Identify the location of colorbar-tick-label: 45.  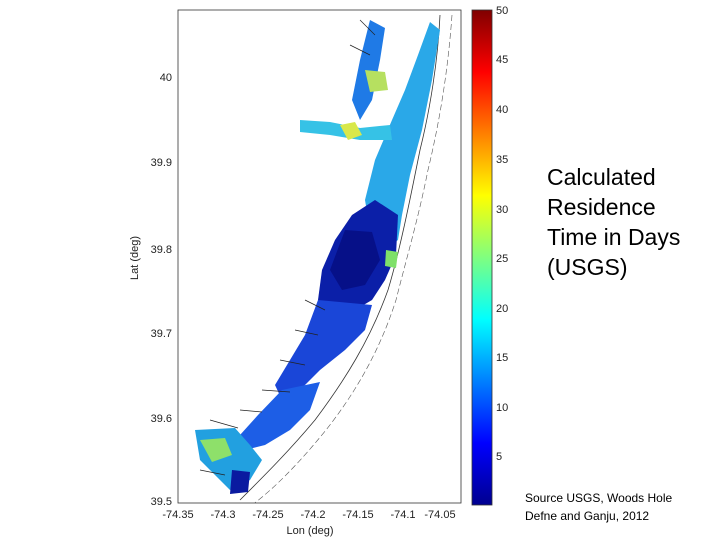
(502, 60).